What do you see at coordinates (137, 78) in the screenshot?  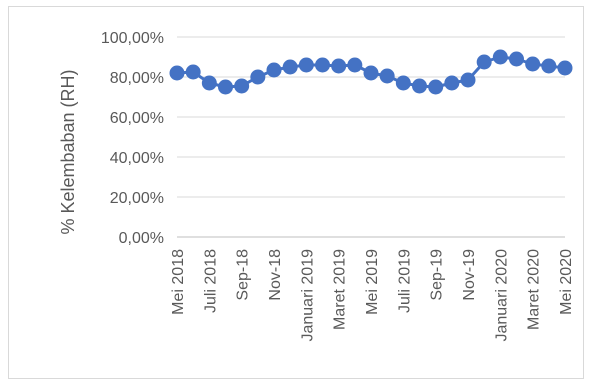 I see `y-tick-label: 80,00%` at bounding box center [137, 78].